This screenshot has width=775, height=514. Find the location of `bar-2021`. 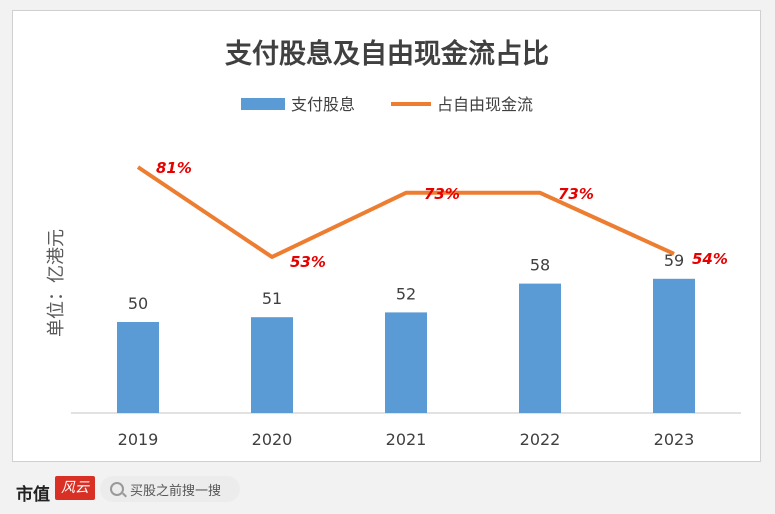

bar-2021 is located at coordinates (406, 362).